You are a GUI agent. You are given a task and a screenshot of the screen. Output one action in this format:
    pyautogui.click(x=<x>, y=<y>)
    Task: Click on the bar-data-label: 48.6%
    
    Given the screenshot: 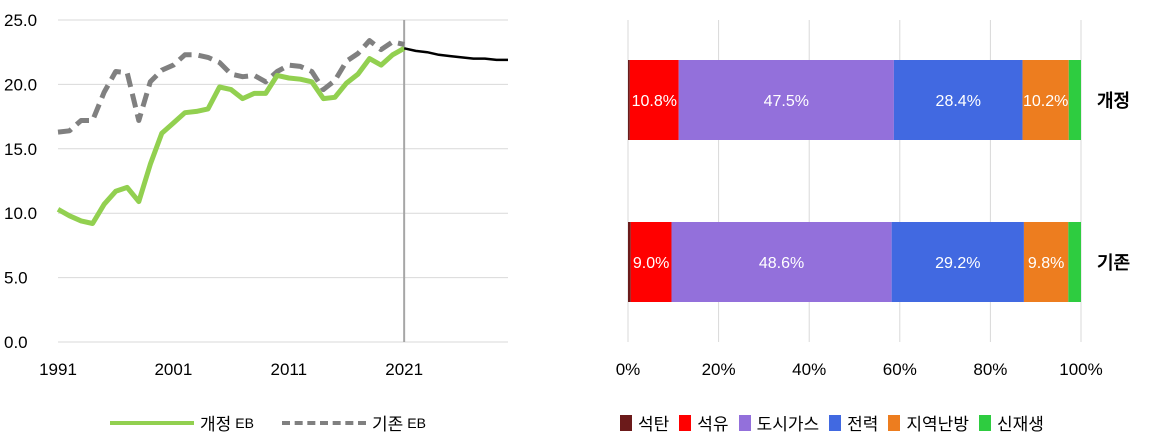 What is the action you would take?
    pyautogui.click(x=781, y=263)
    